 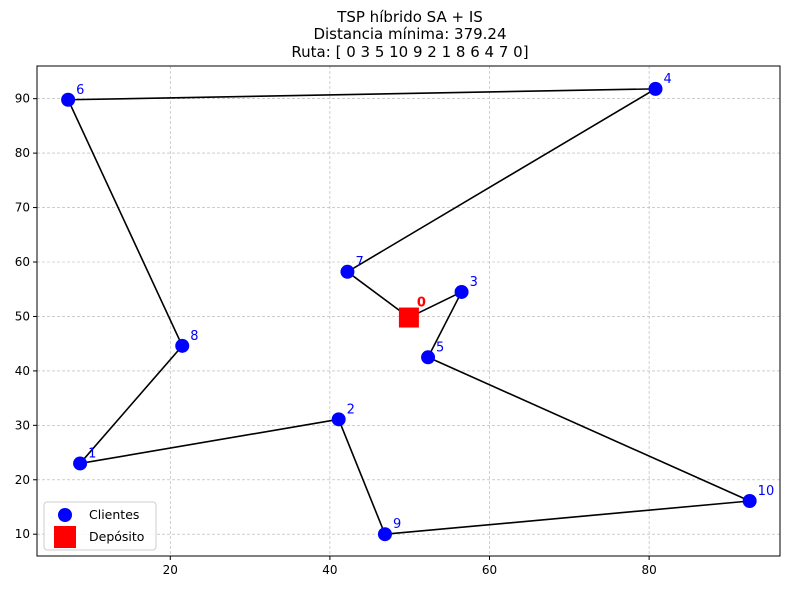 I want to click on client-label: 2, so click(x=351, y=409).